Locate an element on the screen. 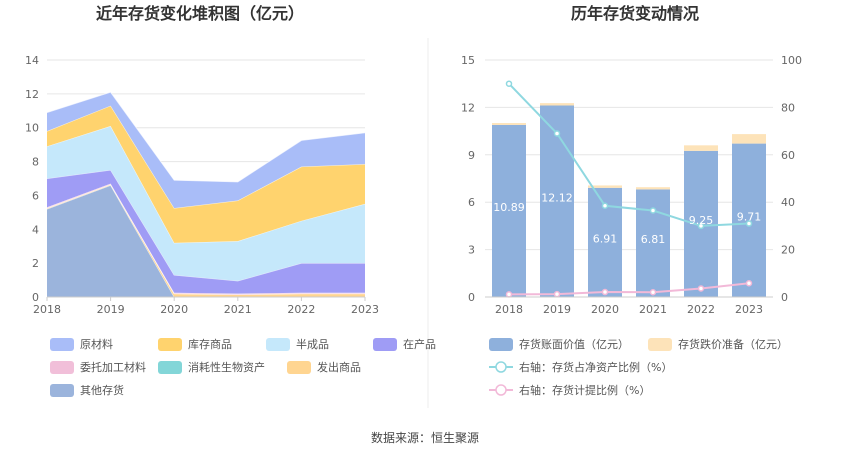 The image size is (850, 459). right-x-tick-label: 2022 is located at coordinates (701, 309).